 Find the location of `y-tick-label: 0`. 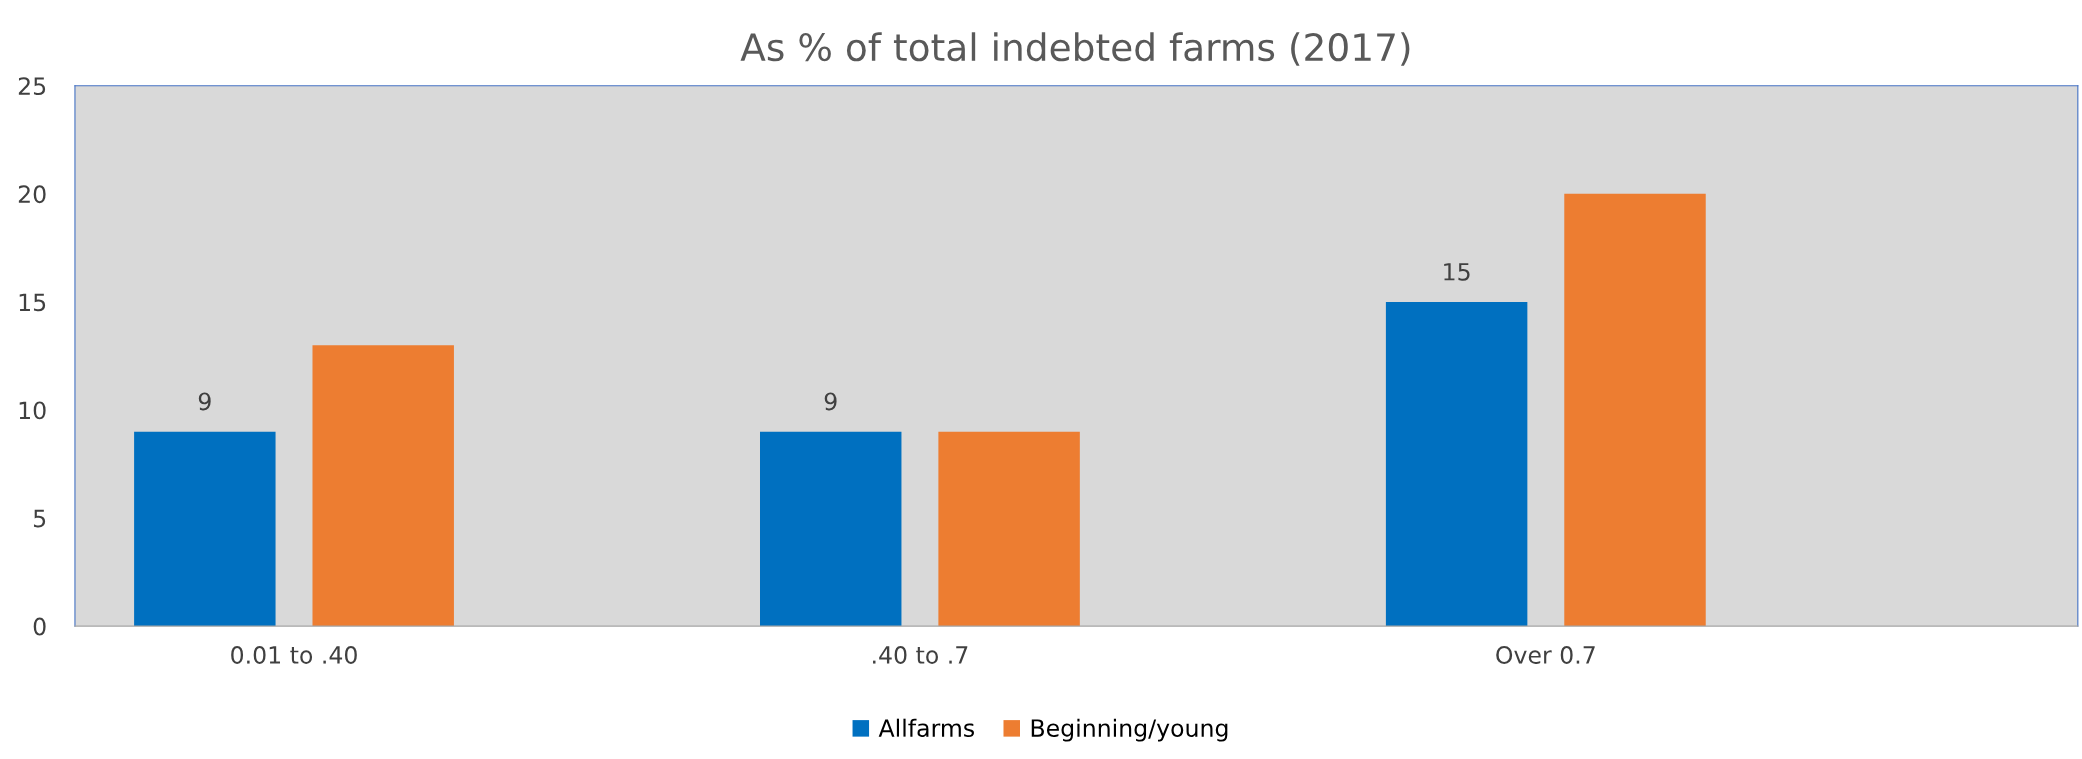

y-tick-label: 0 is located at coordinates (39, 626).